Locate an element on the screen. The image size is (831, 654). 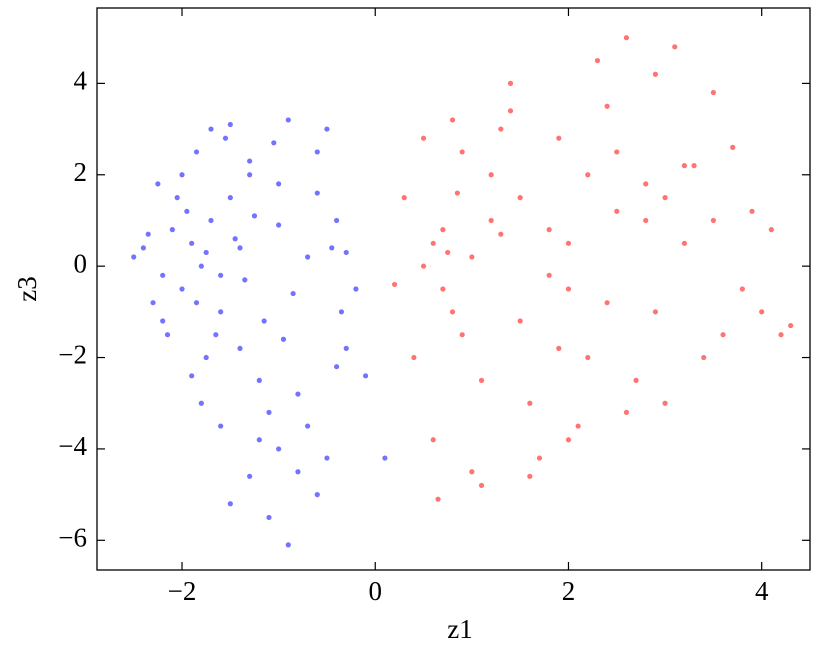
x-tick-label: 2 is located at coordinates (569, 591).